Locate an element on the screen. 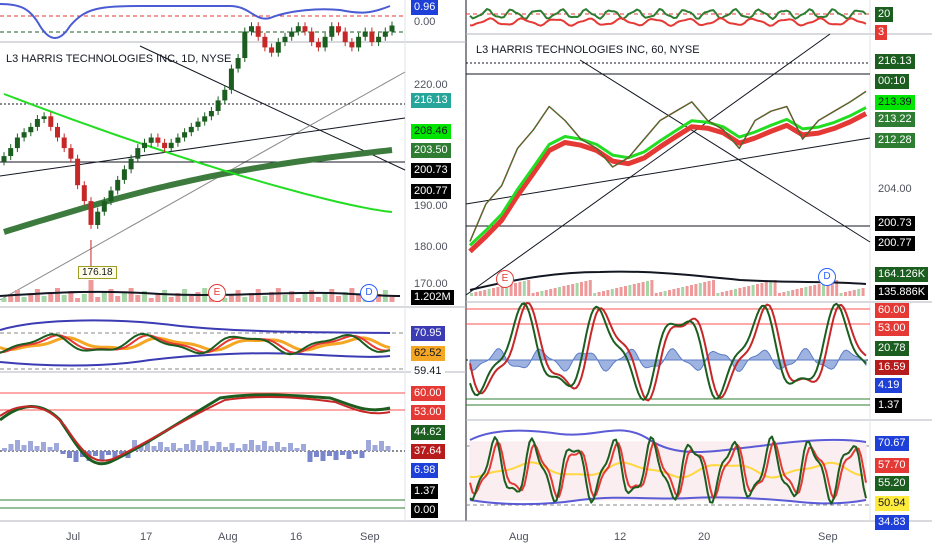 Image resolution: width=932 pixels, height=550 pixels. sma-slow-line is located at coordinates (198, 191).